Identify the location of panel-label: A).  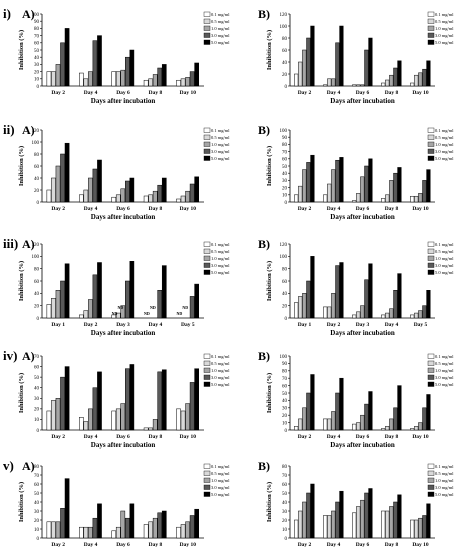
(28, 130).